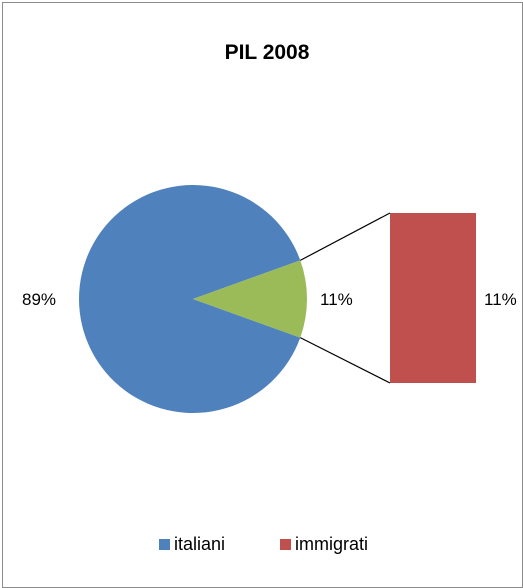 This screenshot has height=588, width=523. I want to click on data-label-secondary-immigrati: 11%, so click(500, 299).